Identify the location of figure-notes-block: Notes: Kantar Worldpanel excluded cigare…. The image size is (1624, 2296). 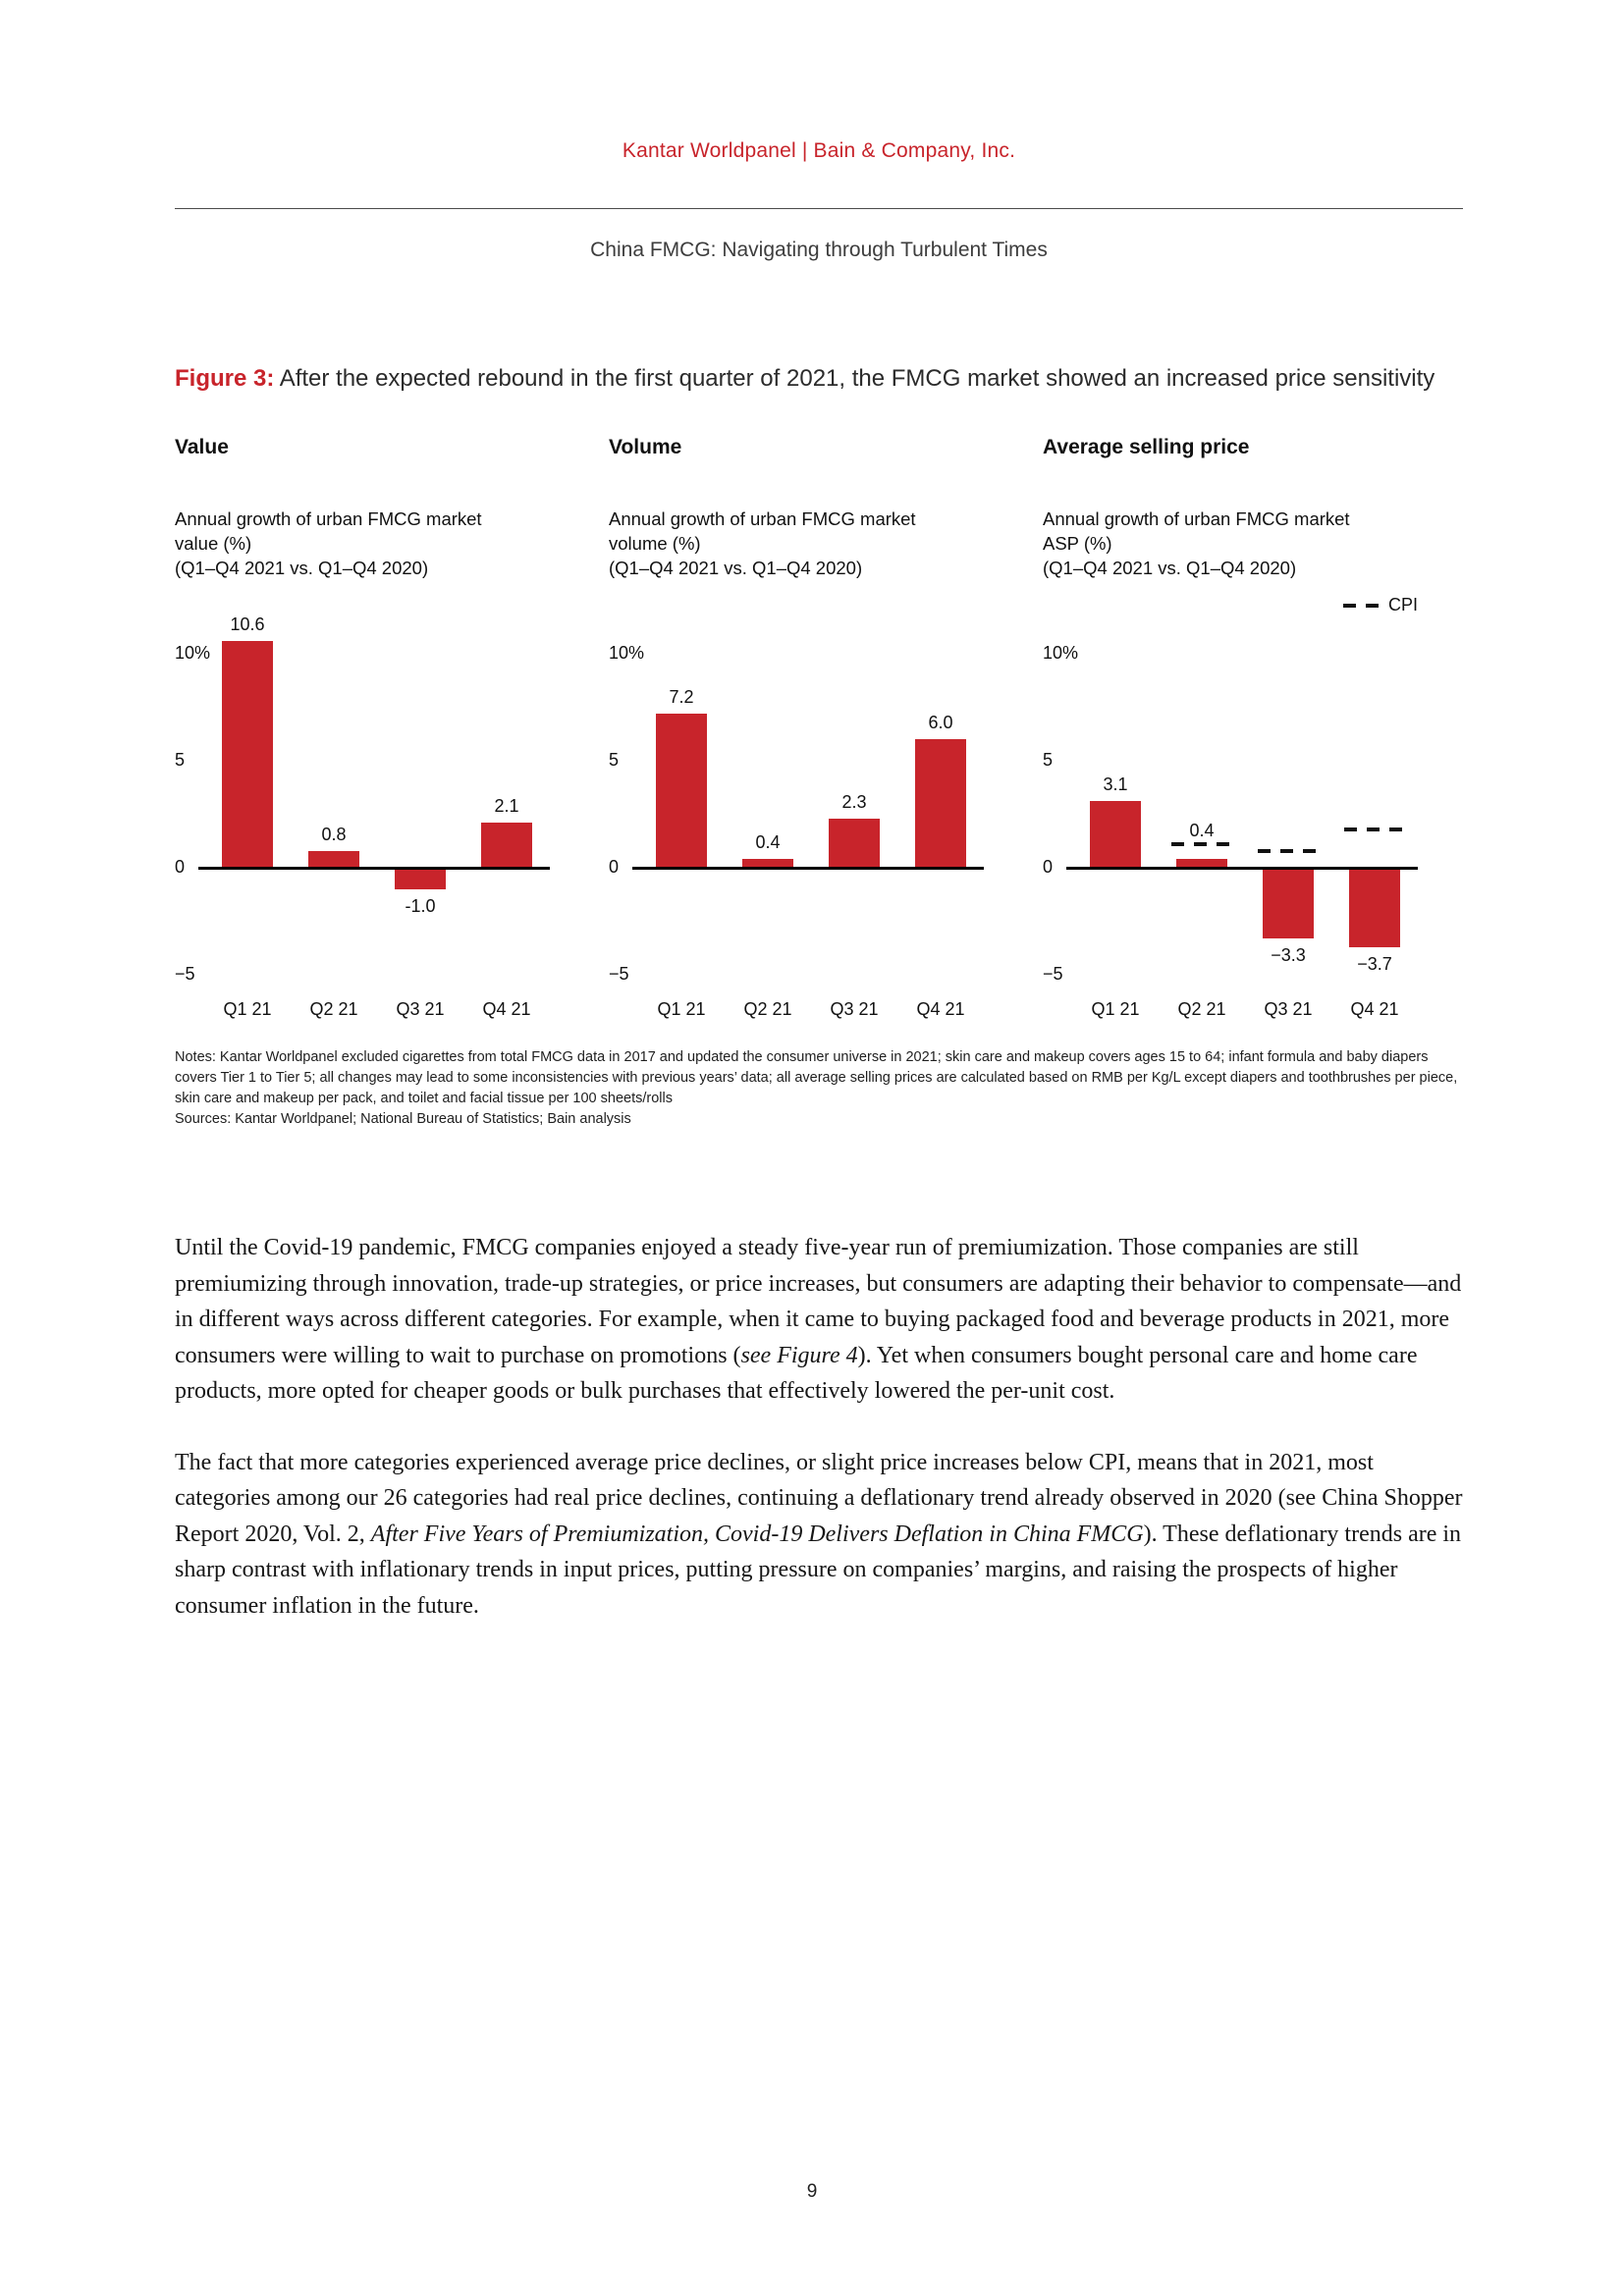
(819, 1088).